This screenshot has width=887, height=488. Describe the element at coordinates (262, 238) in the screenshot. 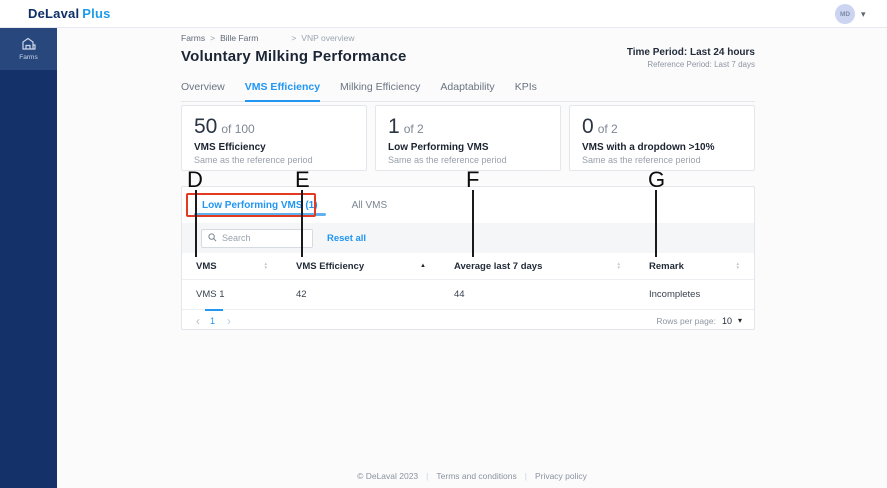

I see `search-input` at that location.